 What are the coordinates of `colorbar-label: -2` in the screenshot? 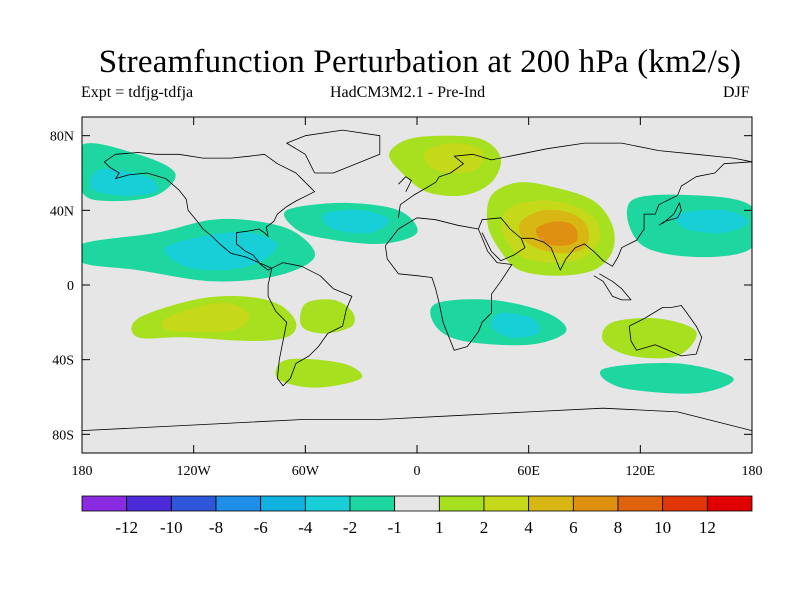 It's located at (350, 527).